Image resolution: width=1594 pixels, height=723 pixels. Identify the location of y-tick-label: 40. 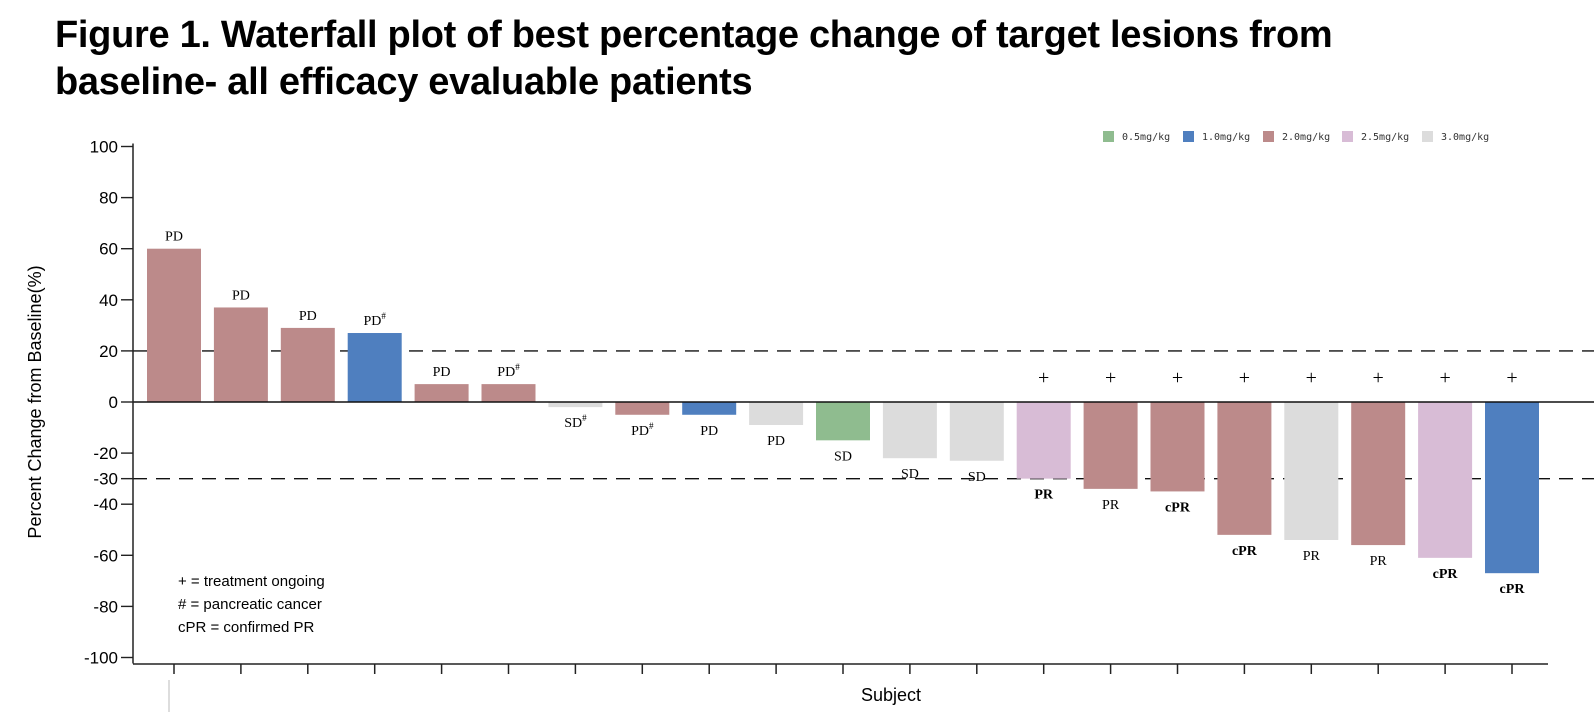
(108, 300).